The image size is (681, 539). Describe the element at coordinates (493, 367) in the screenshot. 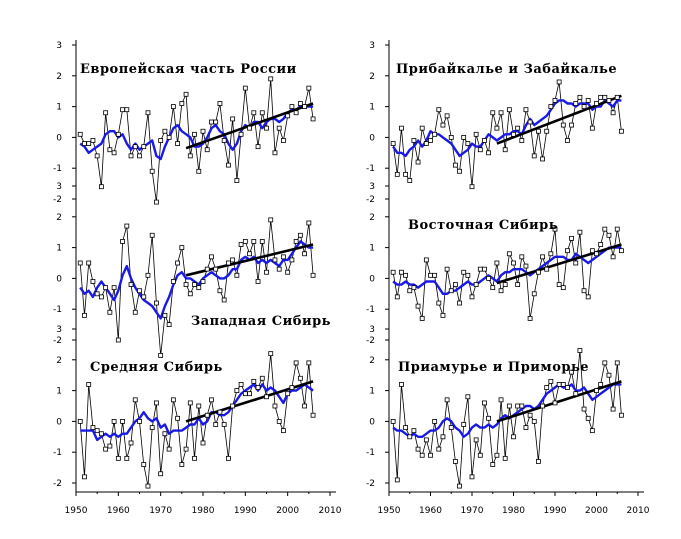

I see `panel-title: Приамурье и Приморье` at that location.